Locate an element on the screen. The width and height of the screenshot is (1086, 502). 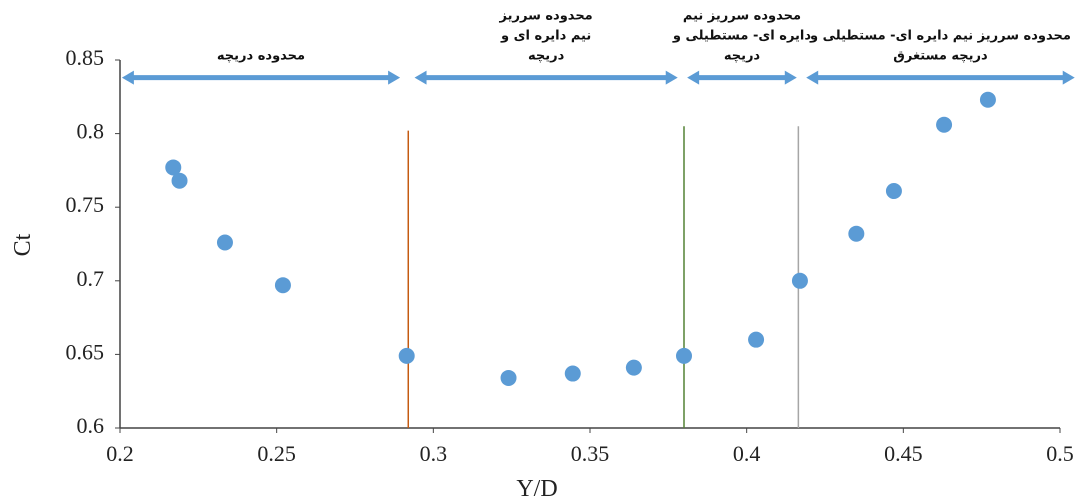
y-tick-label: 0.75 is located at coordinates (85, 204).